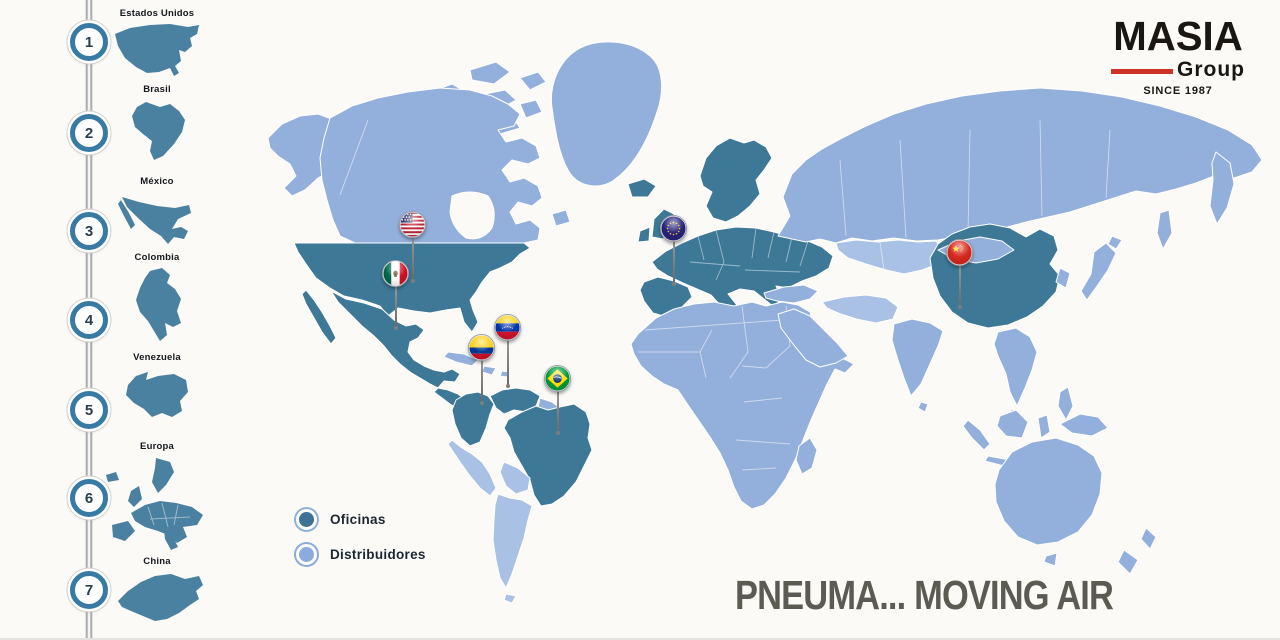  I want to click on legend-label: Oficinas, so click(358, 519).